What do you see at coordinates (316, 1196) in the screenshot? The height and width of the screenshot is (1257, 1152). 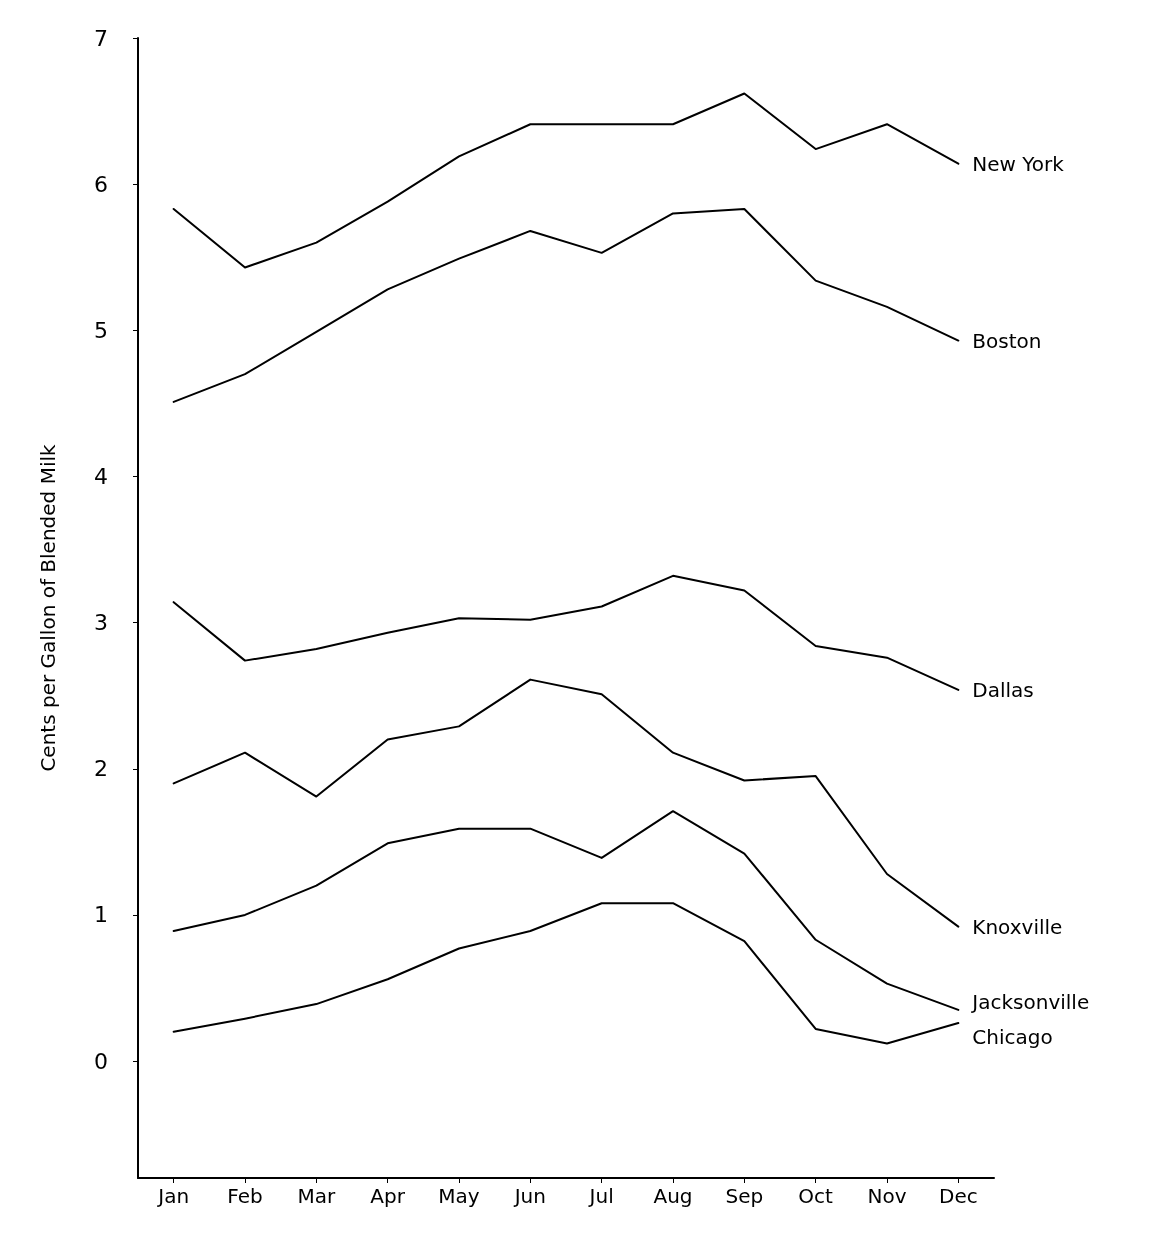 I see `x-tick-label: Mar` at bounding box center [316, 1196].